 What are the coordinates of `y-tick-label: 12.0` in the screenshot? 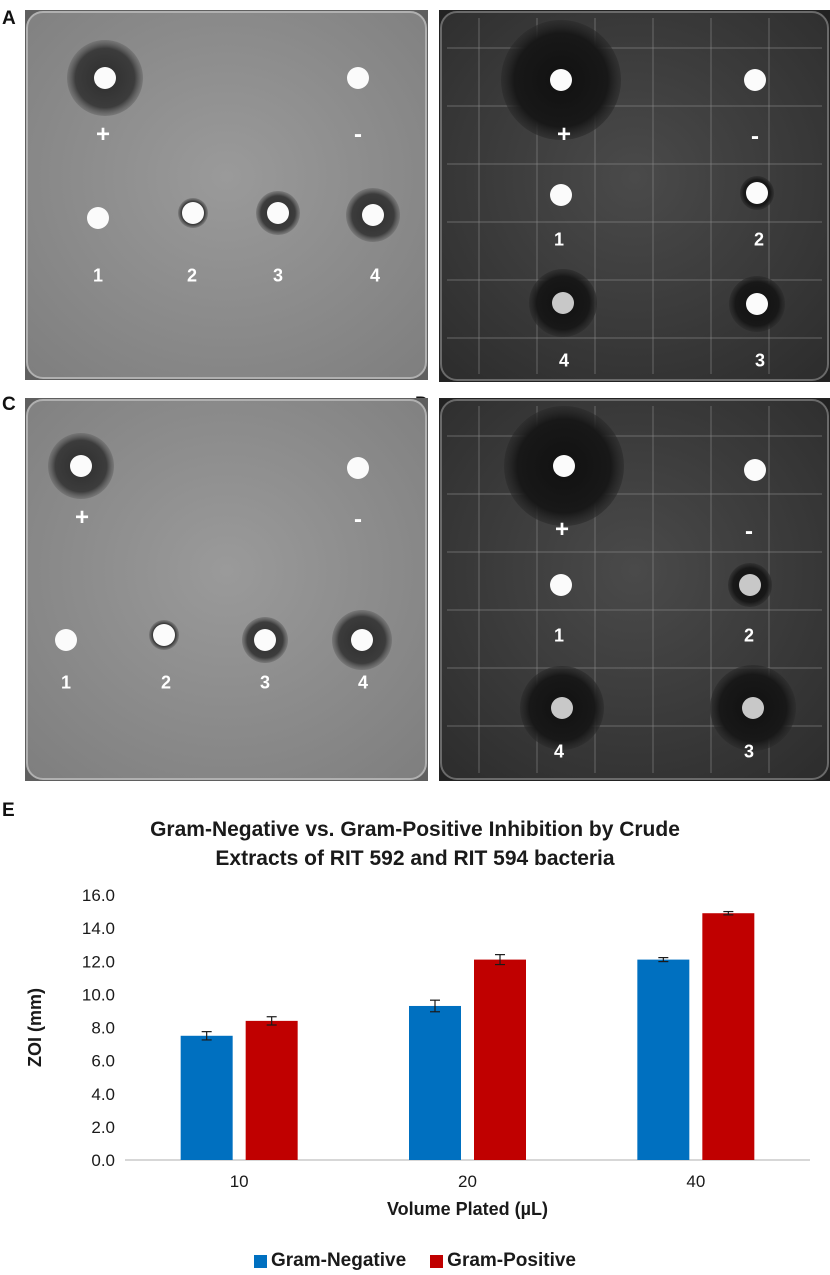 It's located at (98, 961).